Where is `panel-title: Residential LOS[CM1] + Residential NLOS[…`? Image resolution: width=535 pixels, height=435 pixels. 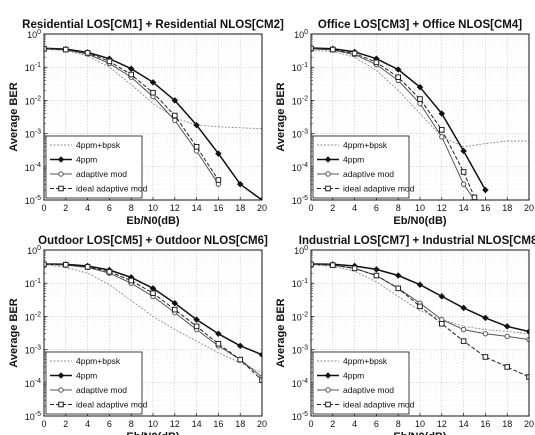
panel-title: Residential LOS[CM1] + Residential NLOS[… is located at coordinates (153, 25).